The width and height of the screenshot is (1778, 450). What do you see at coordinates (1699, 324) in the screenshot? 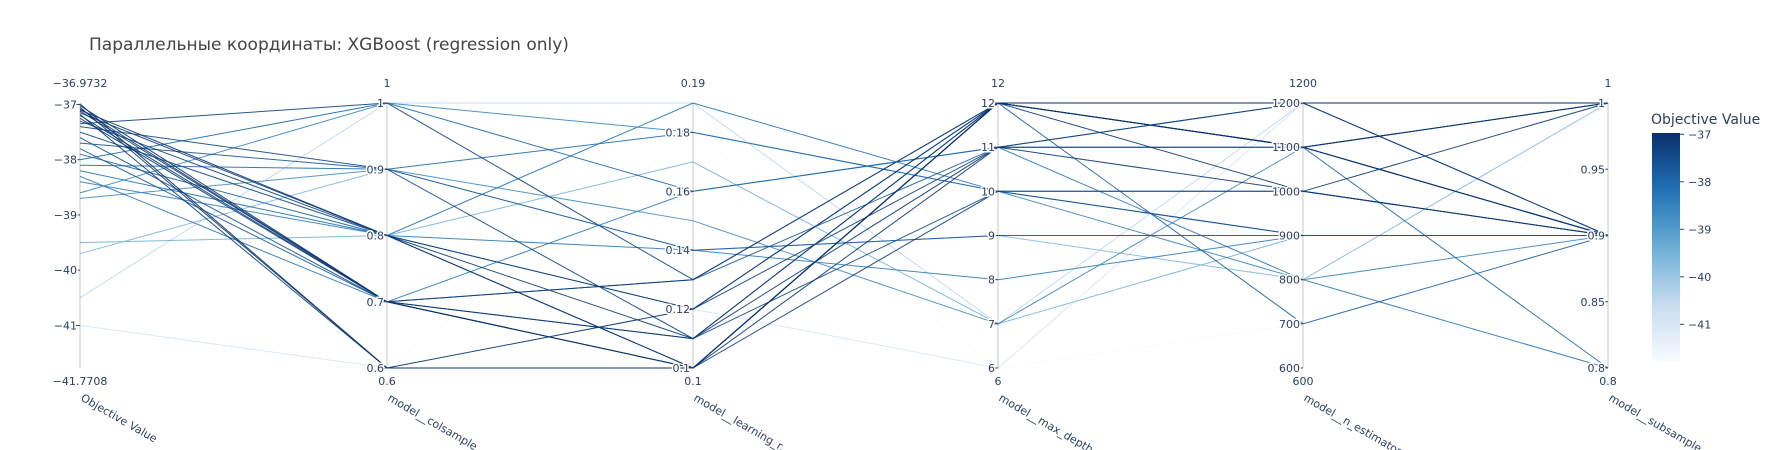
I see `colorbar-tick-label: −41` at bounding box center [1699, 324].